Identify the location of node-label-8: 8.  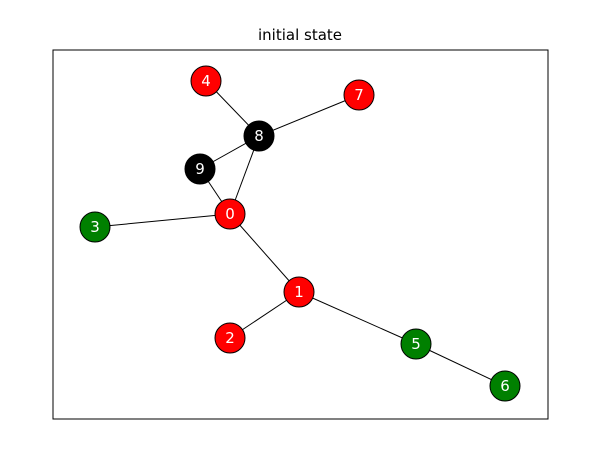
(259, 136).